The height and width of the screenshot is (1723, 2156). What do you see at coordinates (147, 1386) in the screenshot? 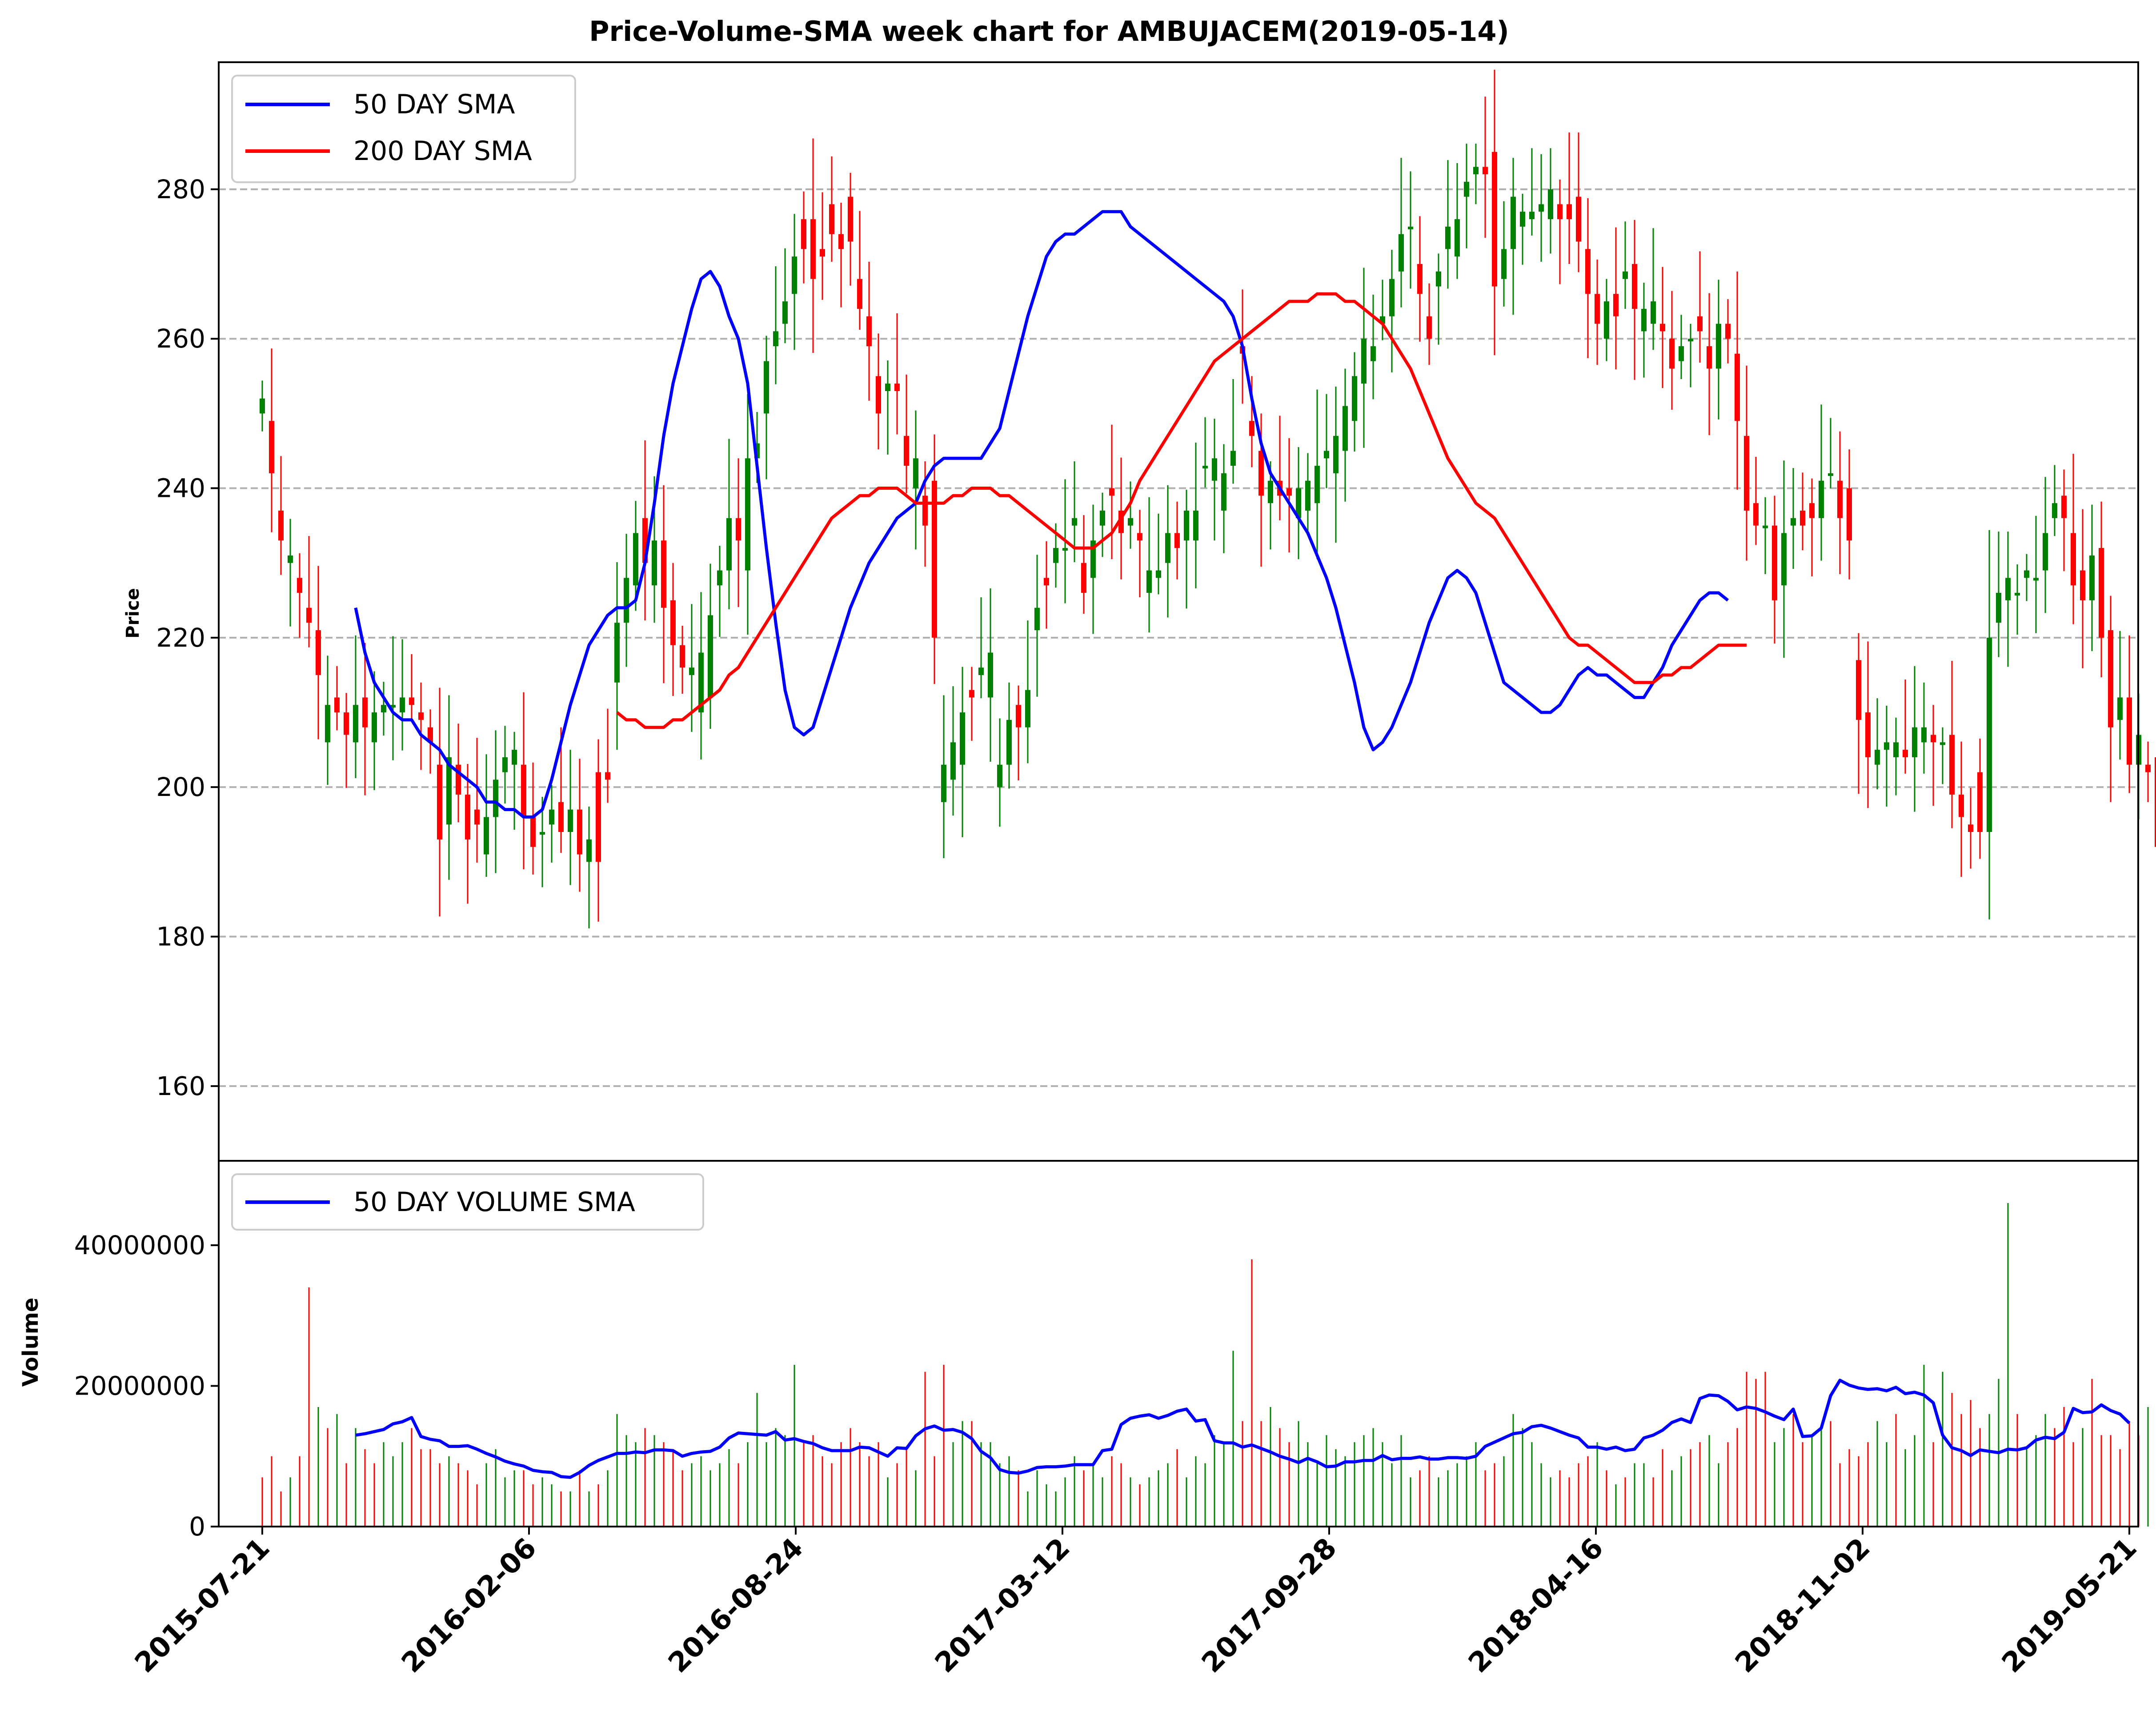
I see `volume-y-ticks: 0 20000000 40000000` at bounding box center [147, 1386].